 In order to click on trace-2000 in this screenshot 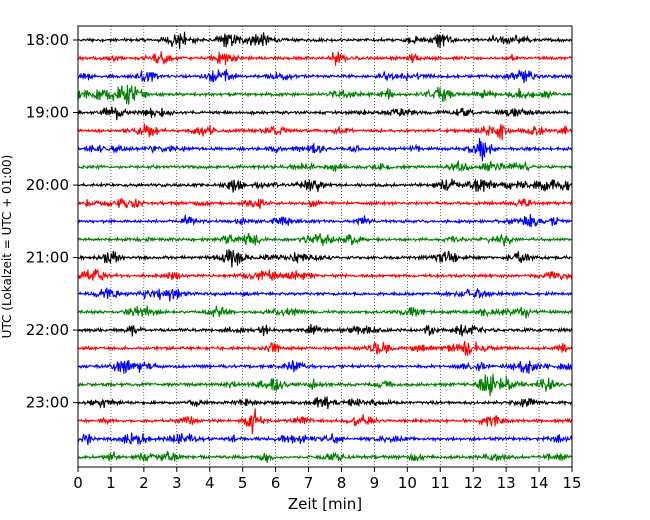, I will do `click(325, 185)`.